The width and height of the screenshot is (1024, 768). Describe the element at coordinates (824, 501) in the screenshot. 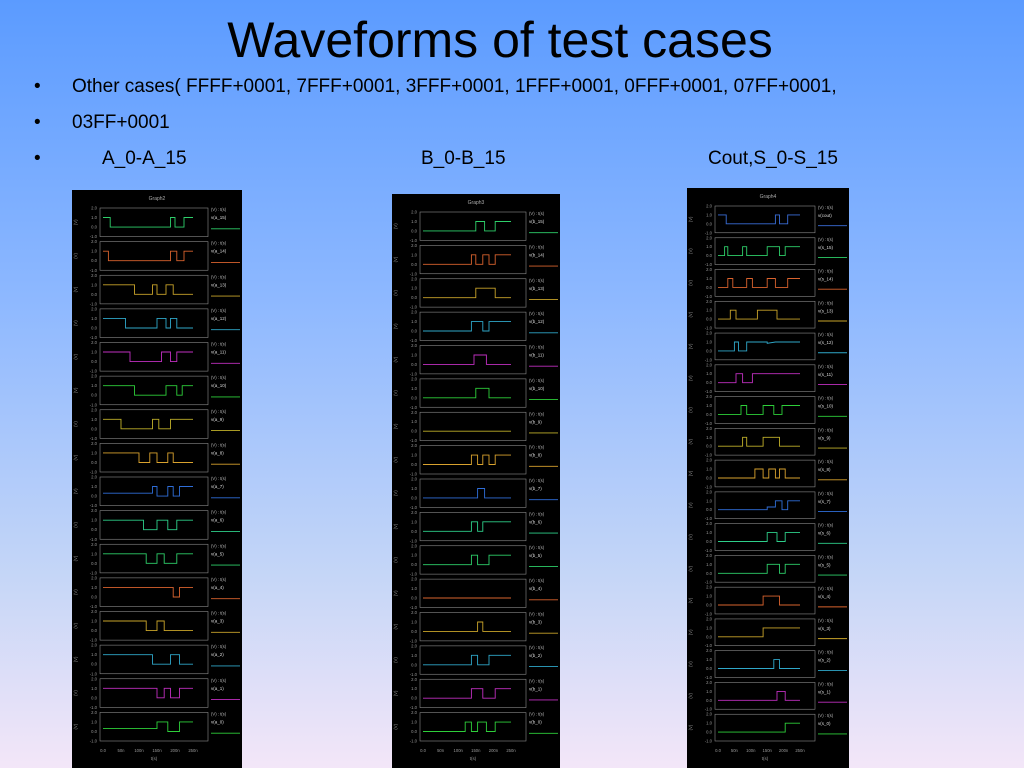

I see `legend-signal-name: v(s_7)` at that location.